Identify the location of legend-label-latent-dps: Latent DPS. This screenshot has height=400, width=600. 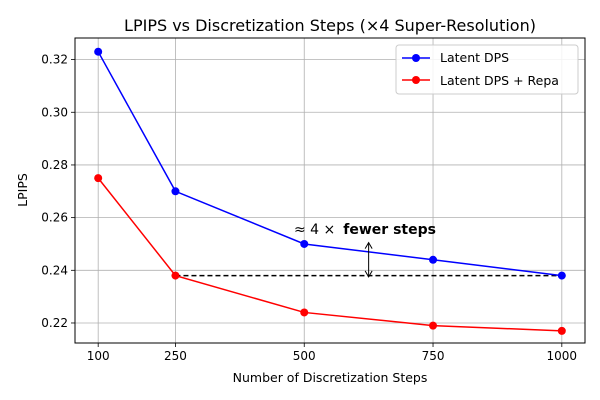
(474, 57).